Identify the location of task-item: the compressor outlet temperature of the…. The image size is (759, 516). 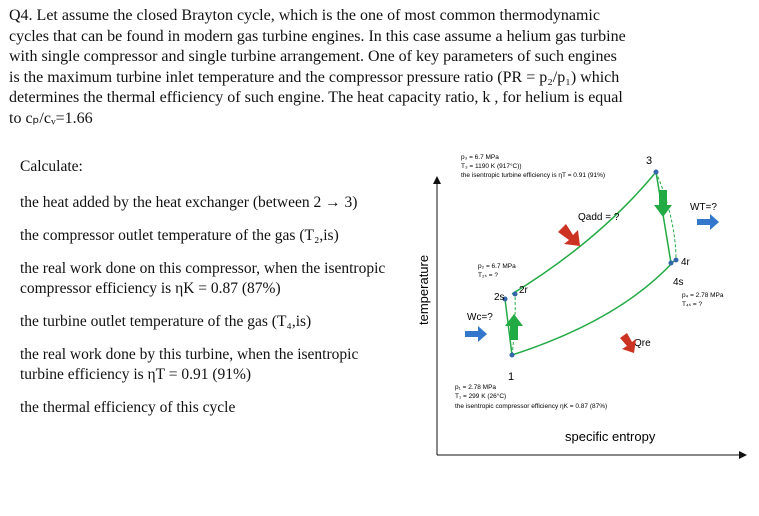
(179, 235).